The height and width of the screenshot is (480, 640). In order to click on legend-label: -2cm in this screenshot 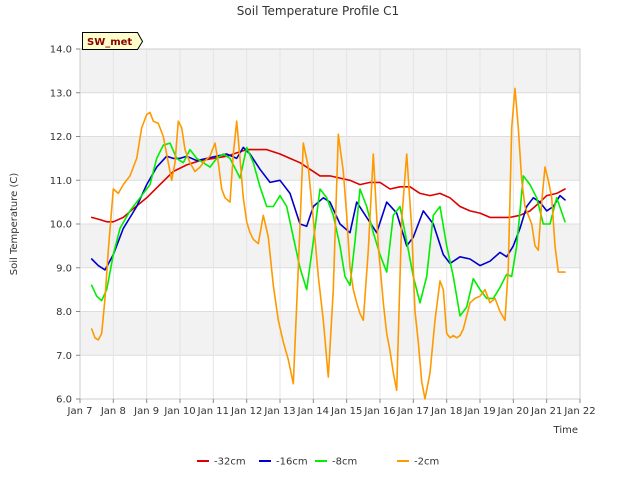, I will do `click(426, 462)`.